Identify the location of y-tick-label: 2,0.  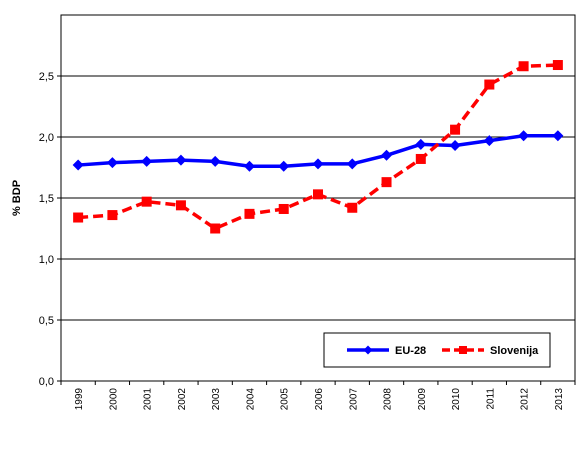
(46, 138).